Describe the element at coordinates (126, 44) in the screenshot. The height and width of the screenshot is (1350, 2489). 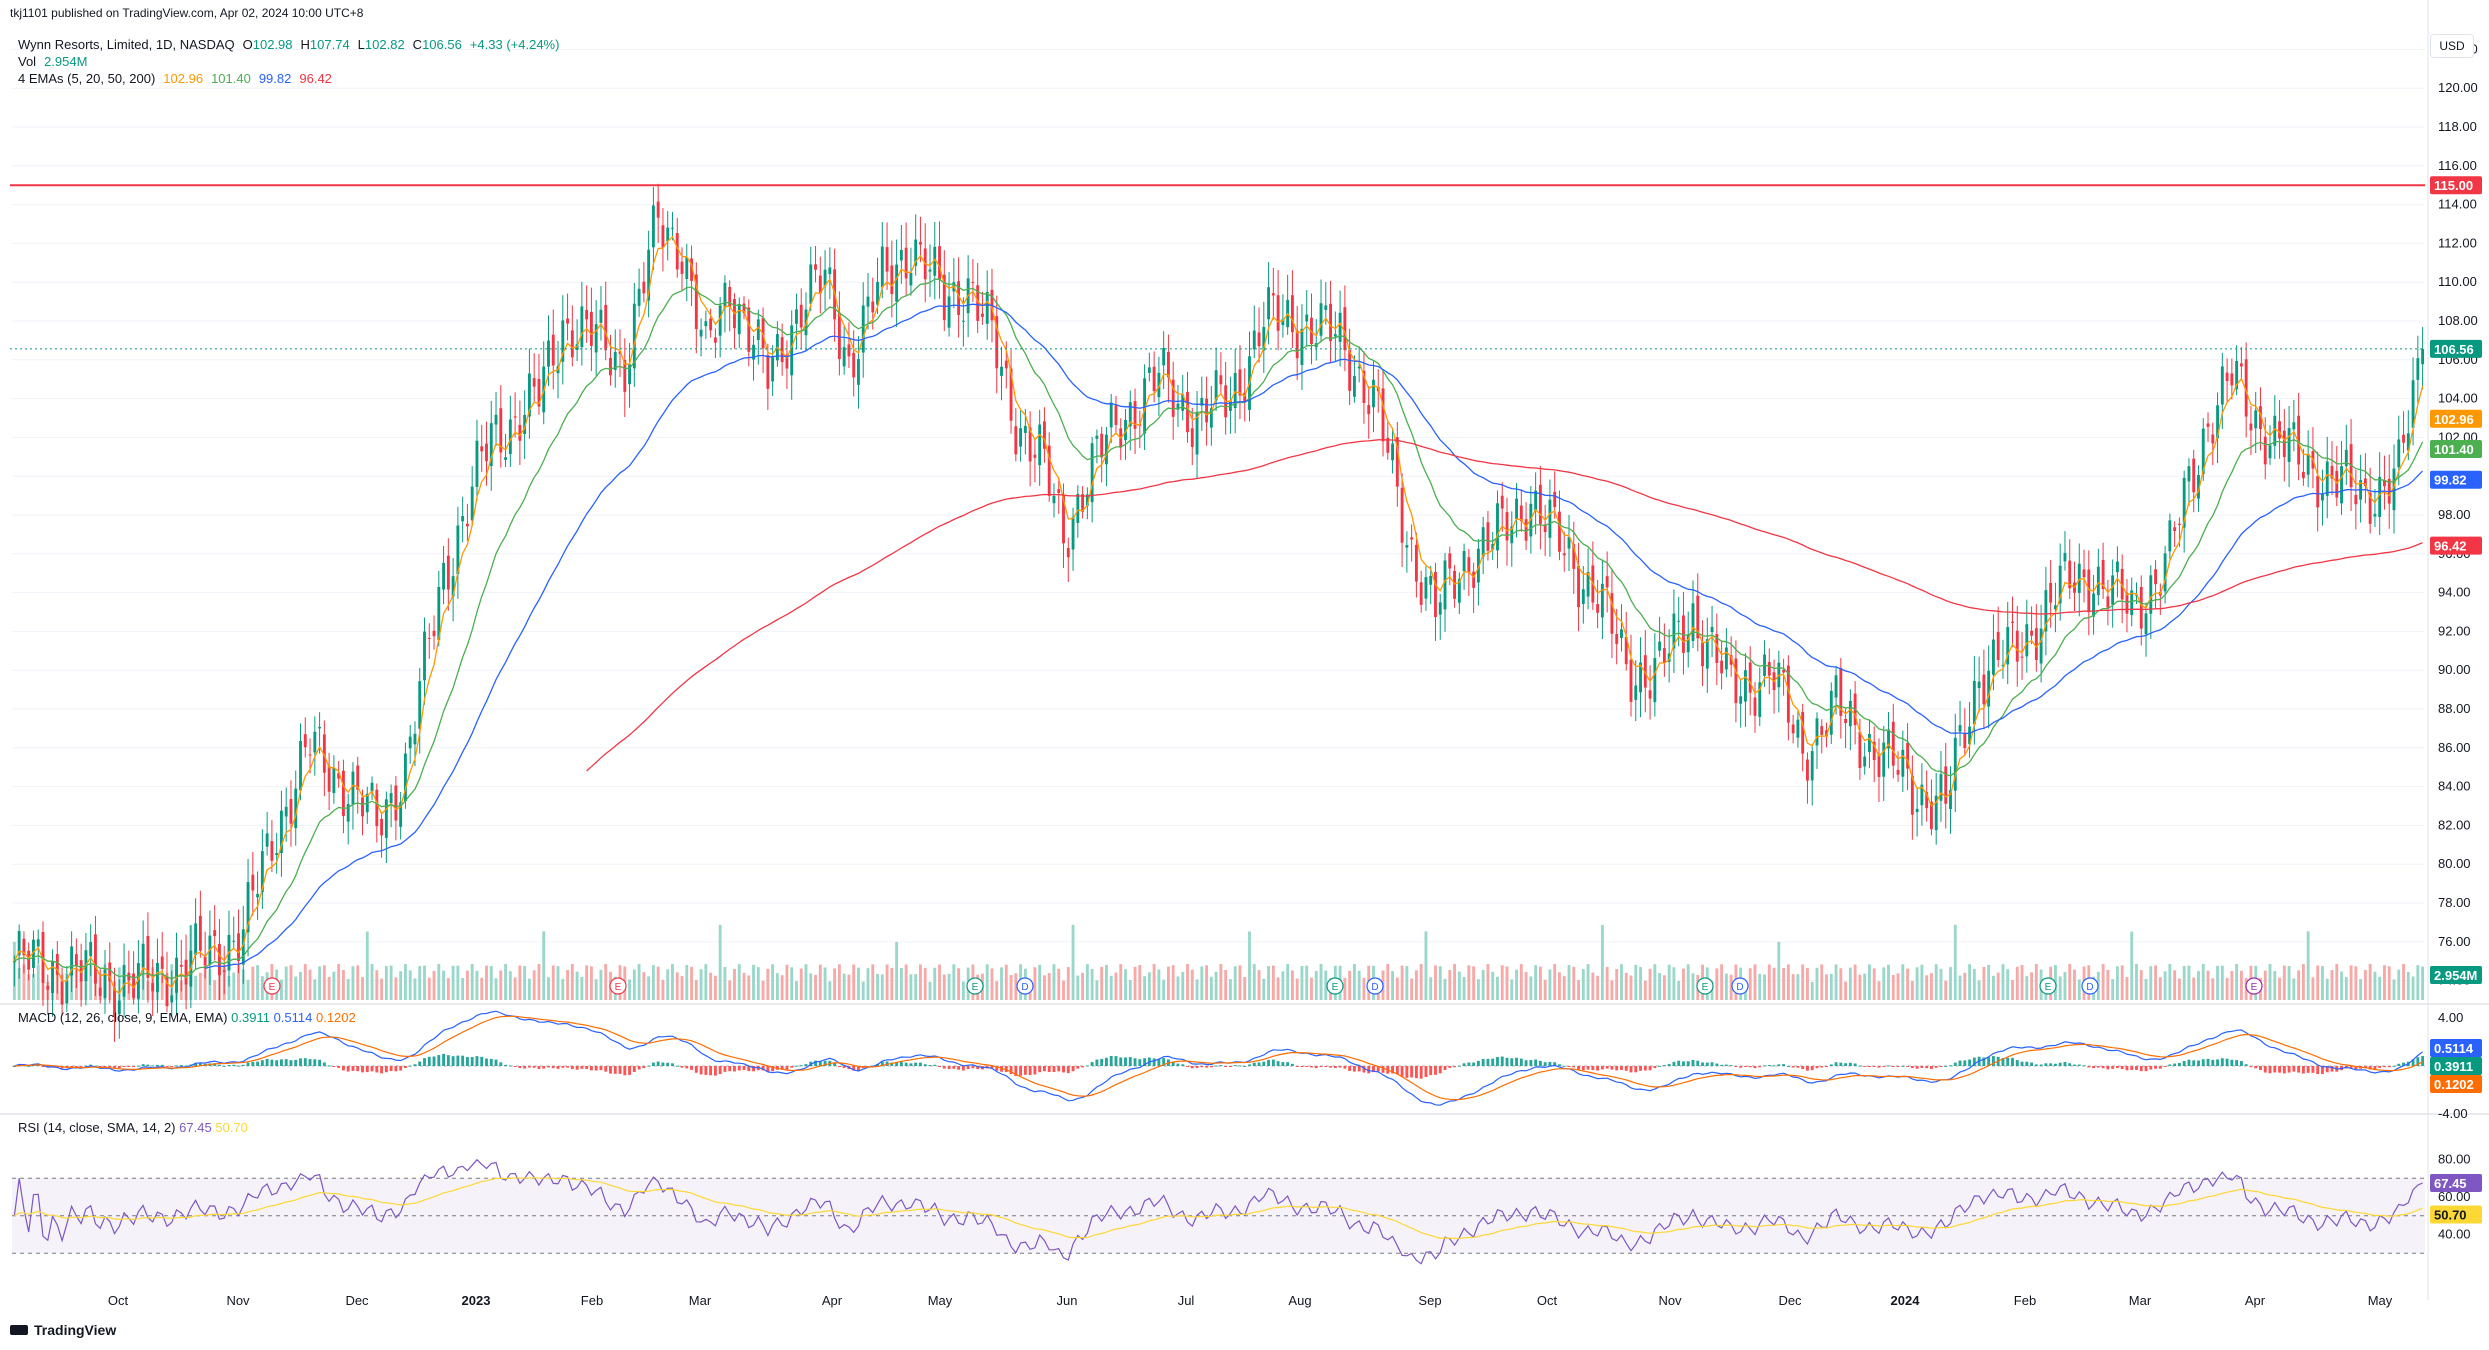
I see `symbol-title: Wynn Resorts, Limited, 1D, NASDAQ` at that location.